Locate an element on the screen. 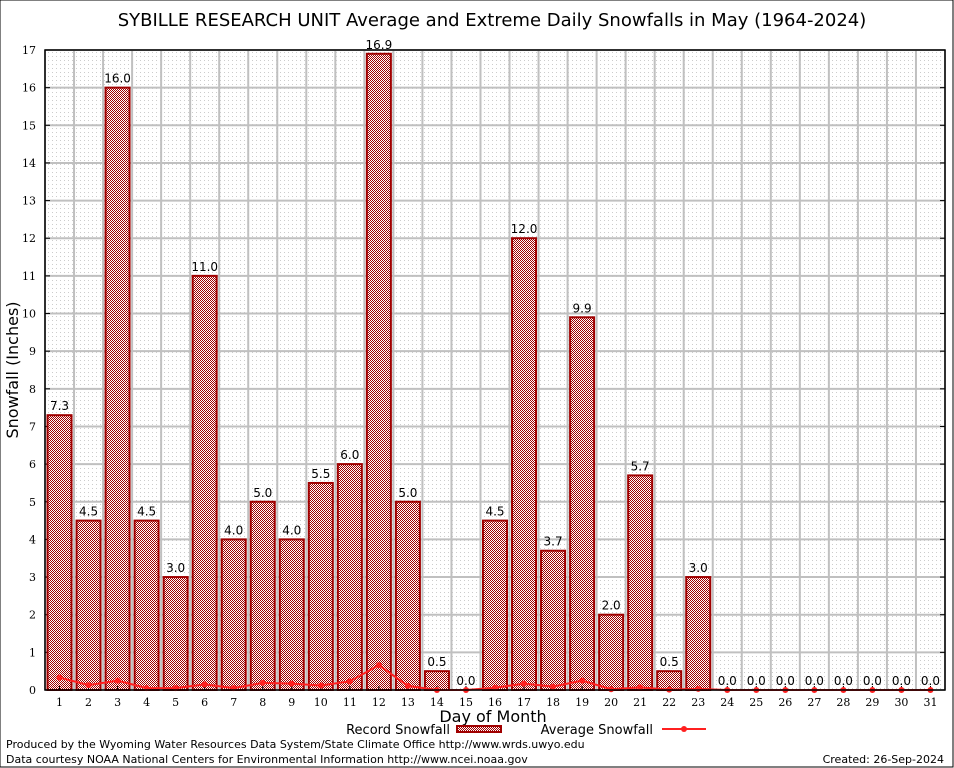 This screenshot has height=768, width=954. x-tick-label: 27 is located at coordinates (814, 702).